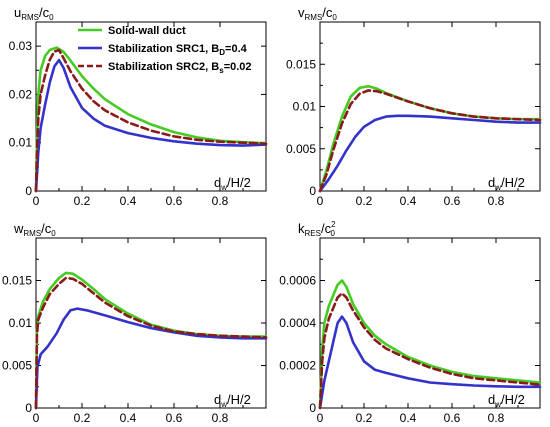 Image resolution: width=550 pixels, height=427 pixels. What do you see at coordinates (317, 229) in the screenshot?
I see `y-axis-label: kRES/c2 0` at bounding box center [317, 229].